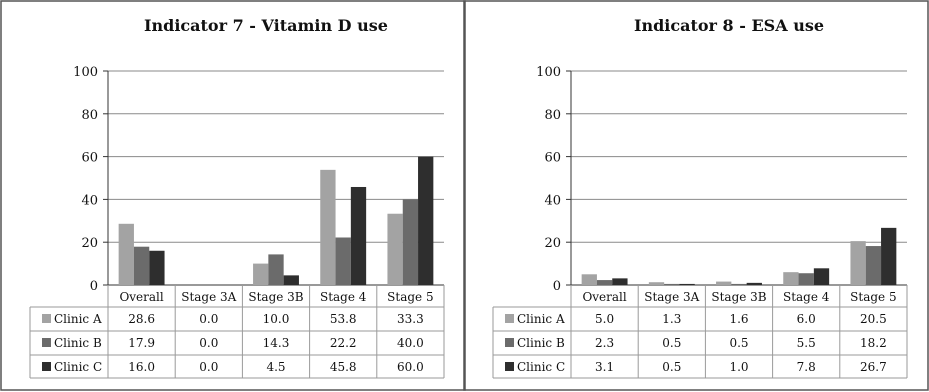 The image size is (929, 392). Describe the element at coordinates (604, 319) in the screenshot. I see `data-label: 5.0` at that location.